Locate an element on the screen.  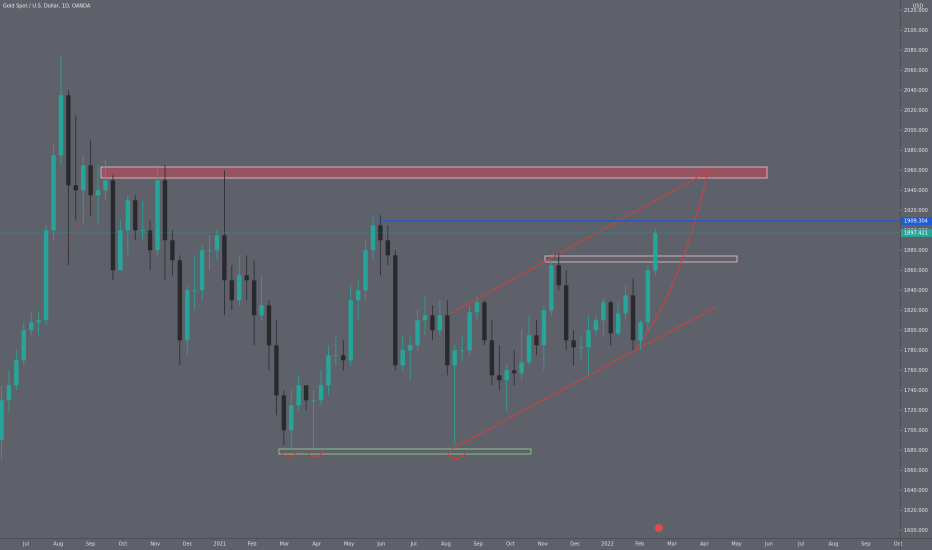
y-tick-label: 2120.000 is located at coordinates (916, 11).